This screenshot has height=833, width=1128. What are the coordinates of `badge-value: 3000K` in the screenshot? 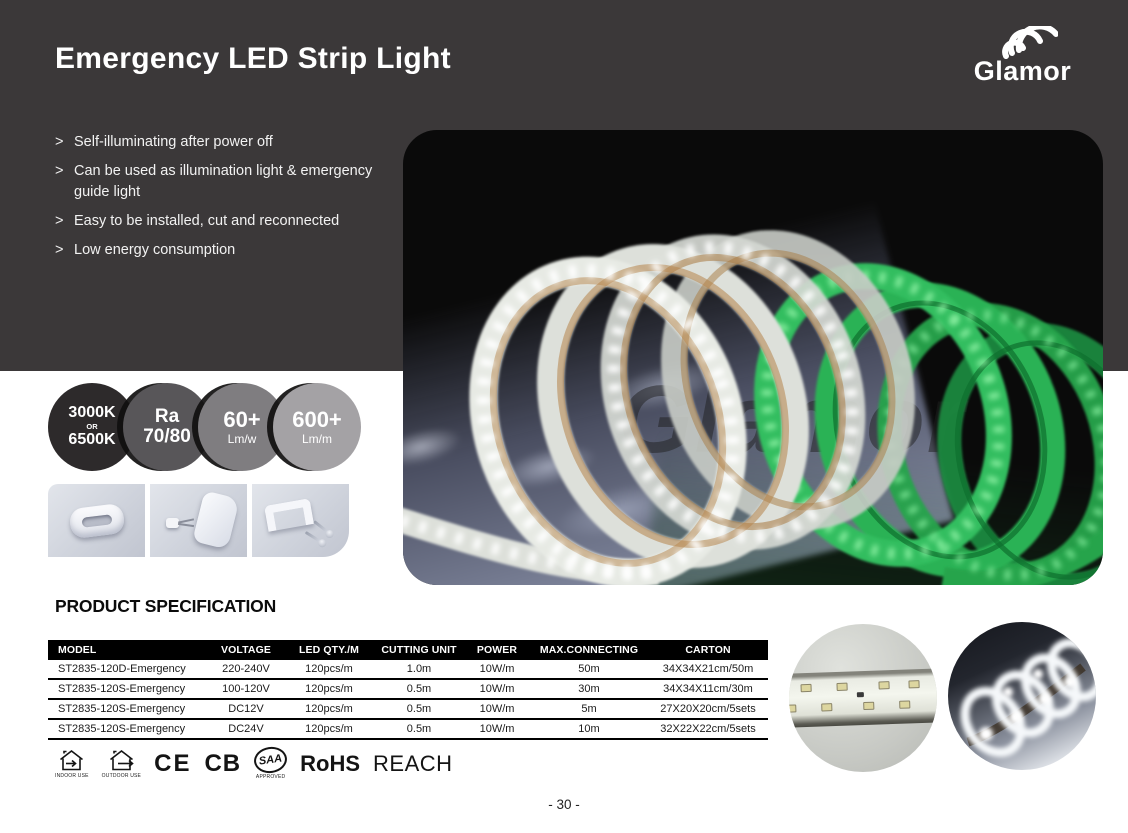 It's located at (92, 413).